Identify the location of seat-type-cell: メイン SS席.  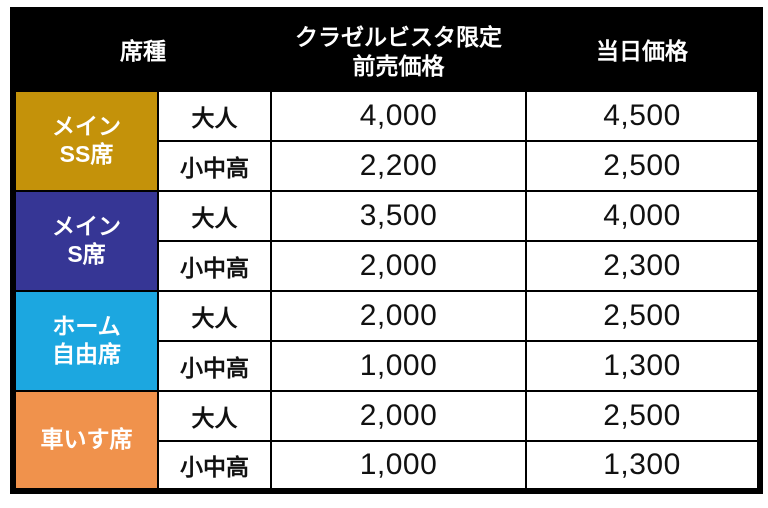
(85, 141).